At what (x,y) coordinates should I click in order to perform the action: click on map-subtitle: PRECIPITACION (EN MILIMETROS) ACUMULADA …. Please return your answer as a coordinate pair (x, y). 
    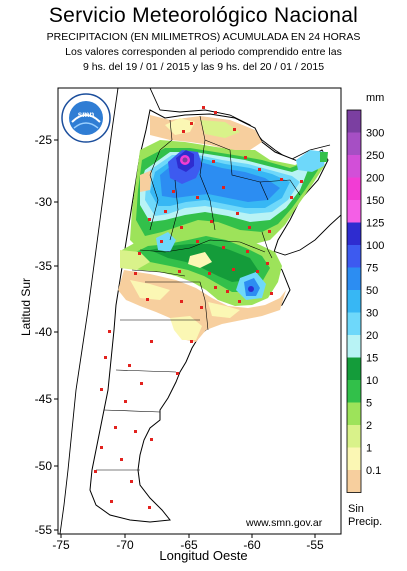
    Looking at the image, I should click on (203, 37).